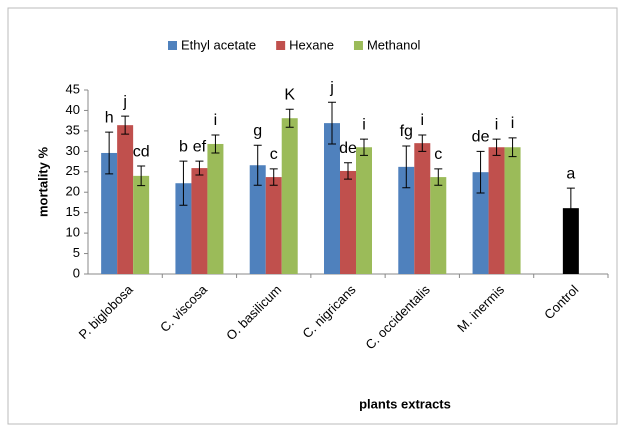 This screenshot has width=626, height=437. Describe the element at coordinates (73, 150) in the screenshot. I see `y-tick-label: 30` at that location.